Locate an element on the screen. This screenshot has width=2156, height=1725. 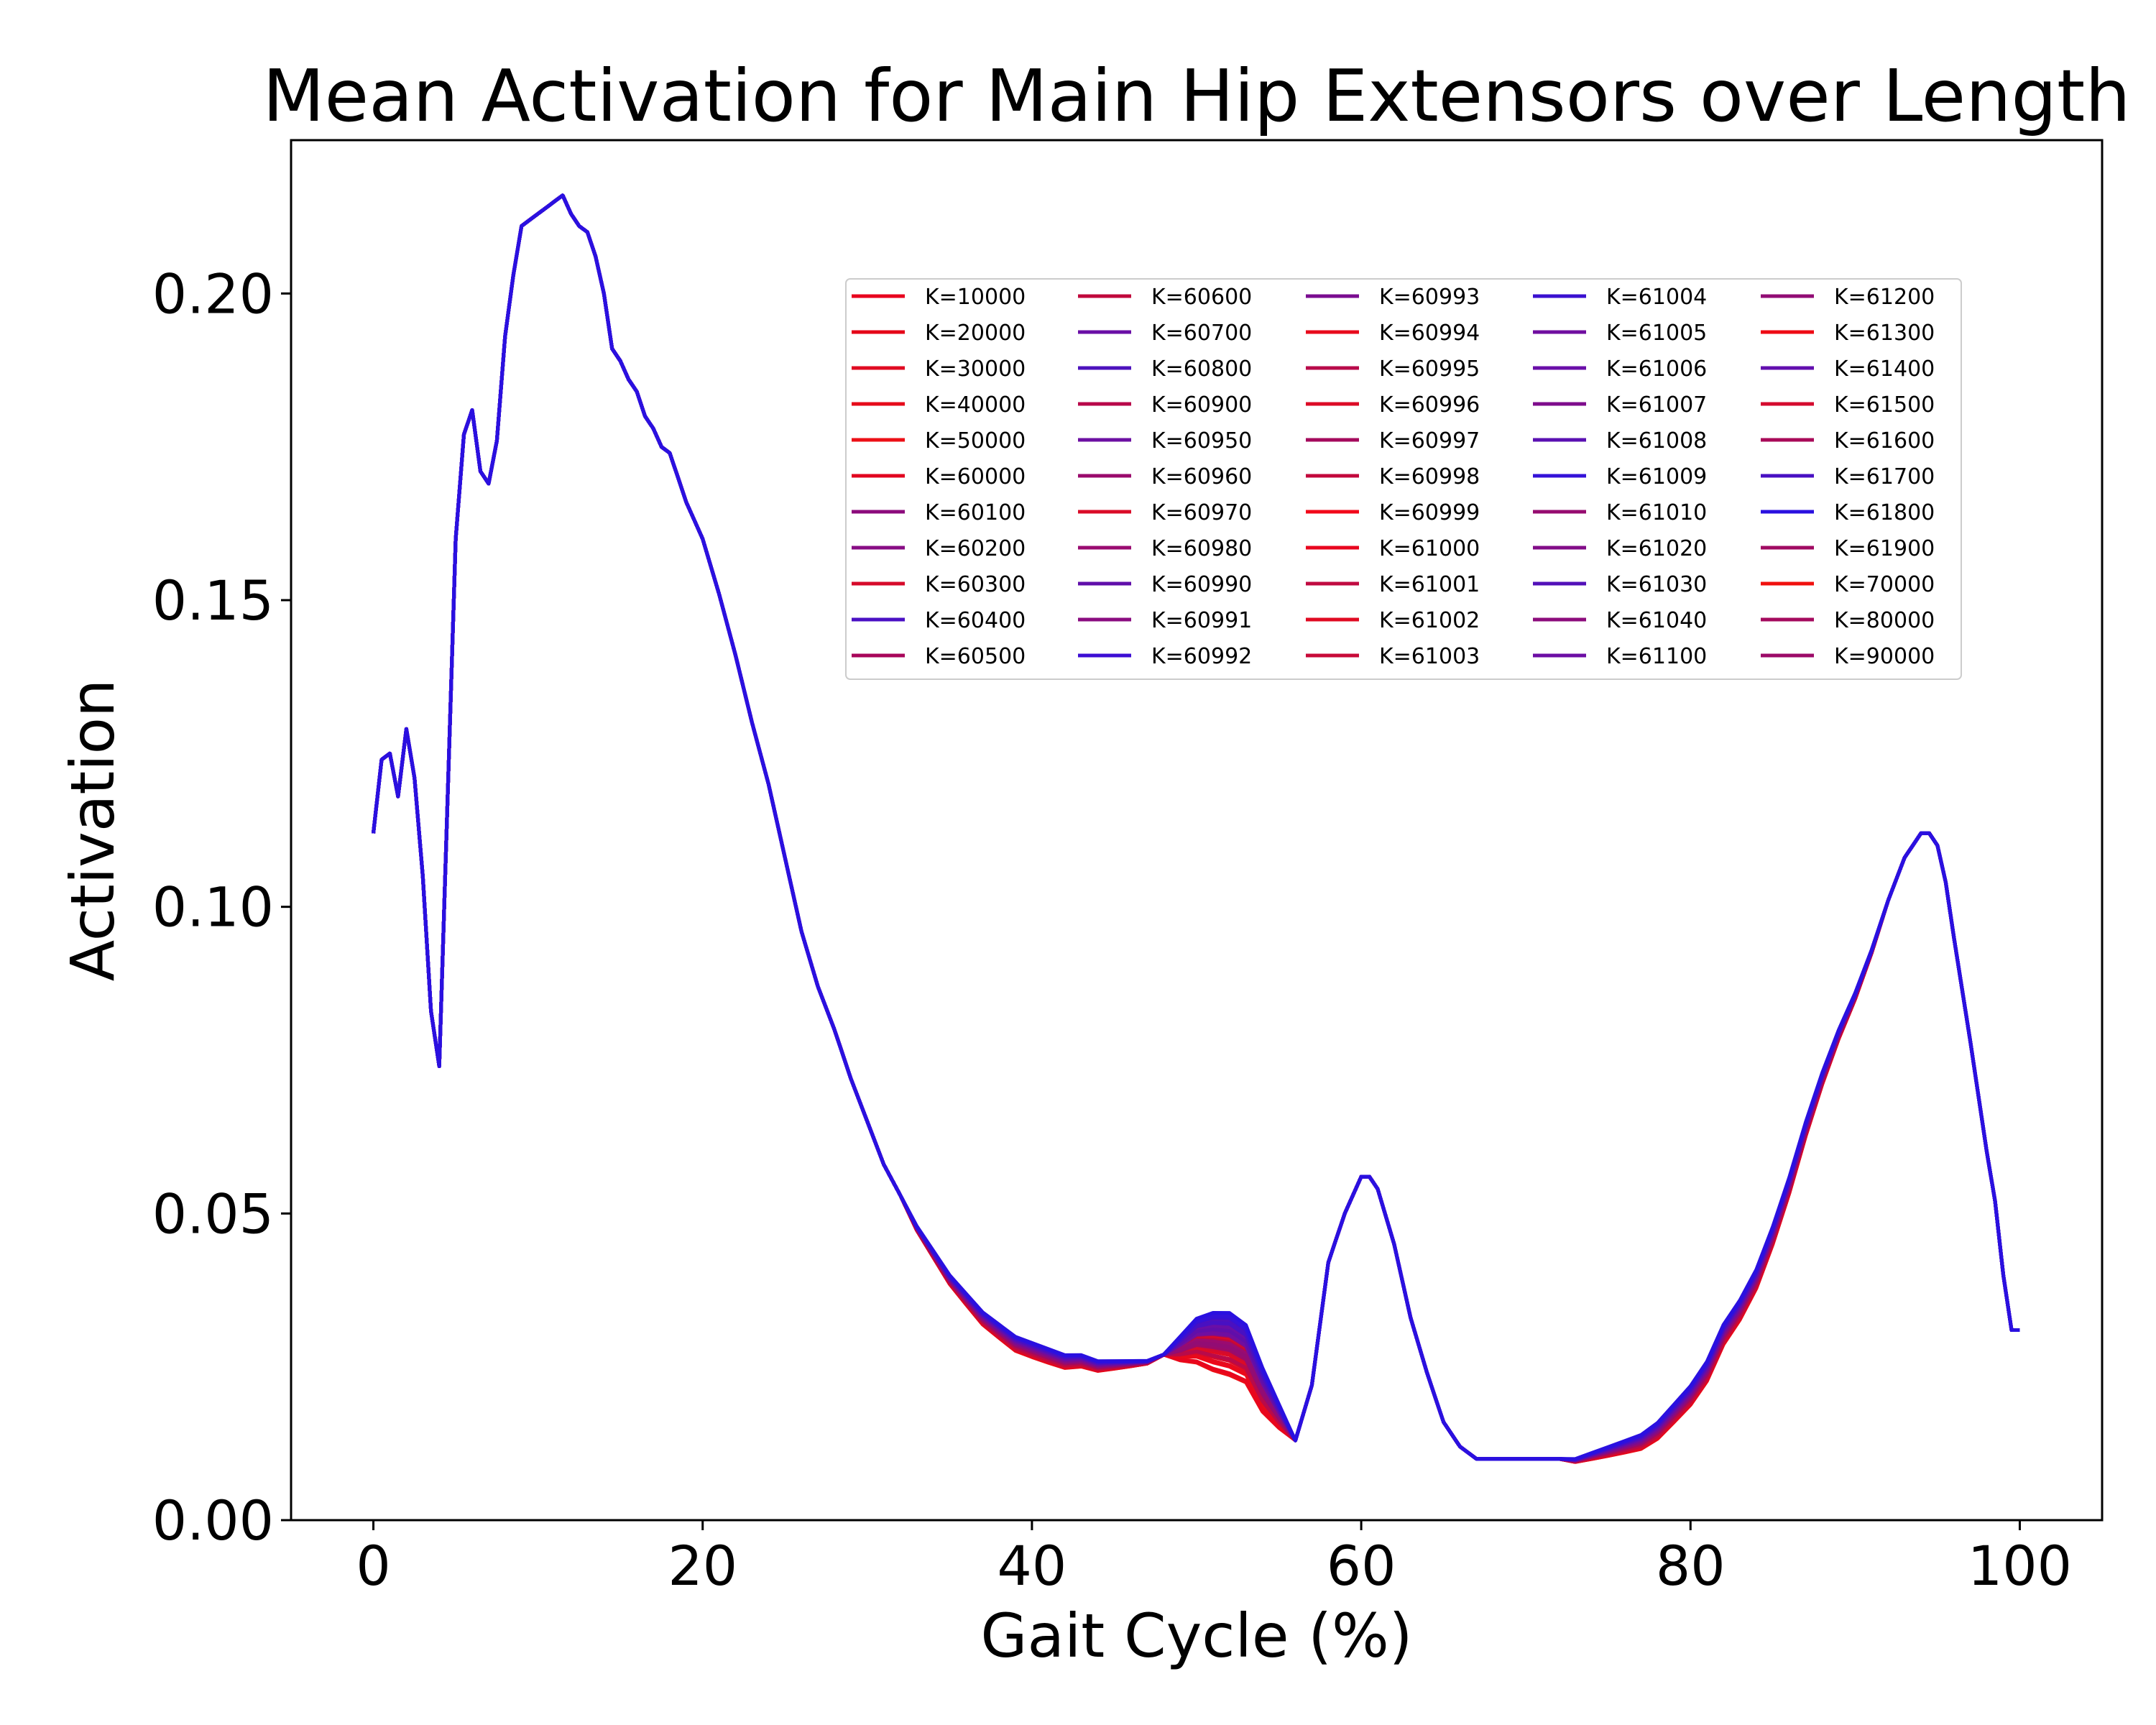
x-tick-label: 100 is located at coordinates (2020, 1566).